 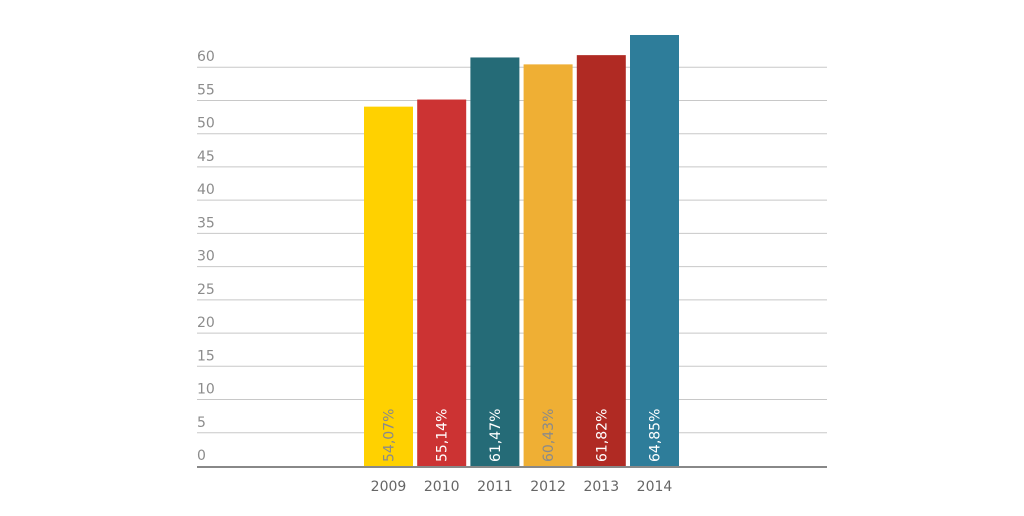 I want to click on y-tick-label: 30, so click(x=206, y=257).